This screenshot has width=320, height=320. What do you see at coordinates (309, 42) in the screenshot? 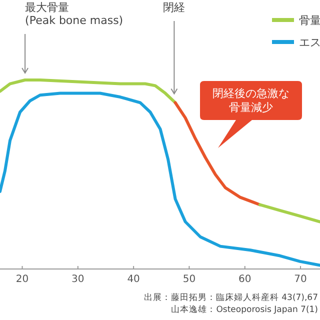
I see `legend-label: エス` at bounding box center [309, 42].